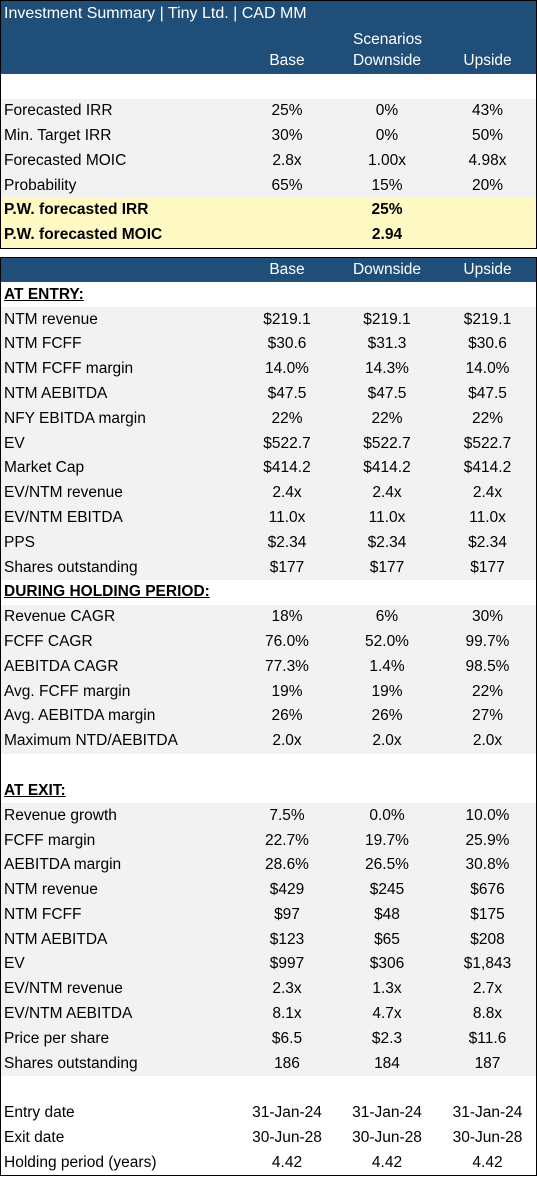 The height and width of the screenshot is (1200, 537). Describe the element at coordinates (387, 939) in the screenshot. I see `downside-value: $65` at that location.